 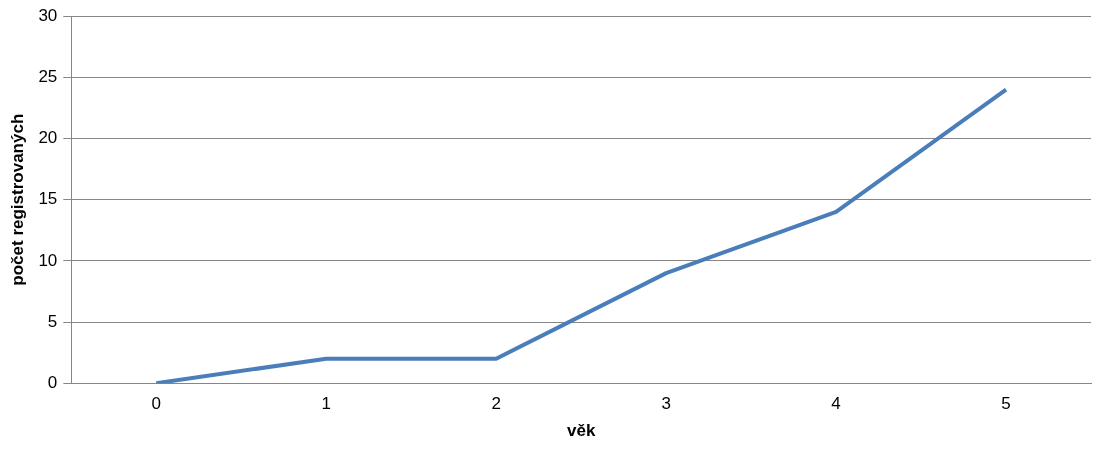 What do you see at coordinates (836, 404) in the screenshot?
I see `x-tick-label: 4` at bounding box center [836, 404].